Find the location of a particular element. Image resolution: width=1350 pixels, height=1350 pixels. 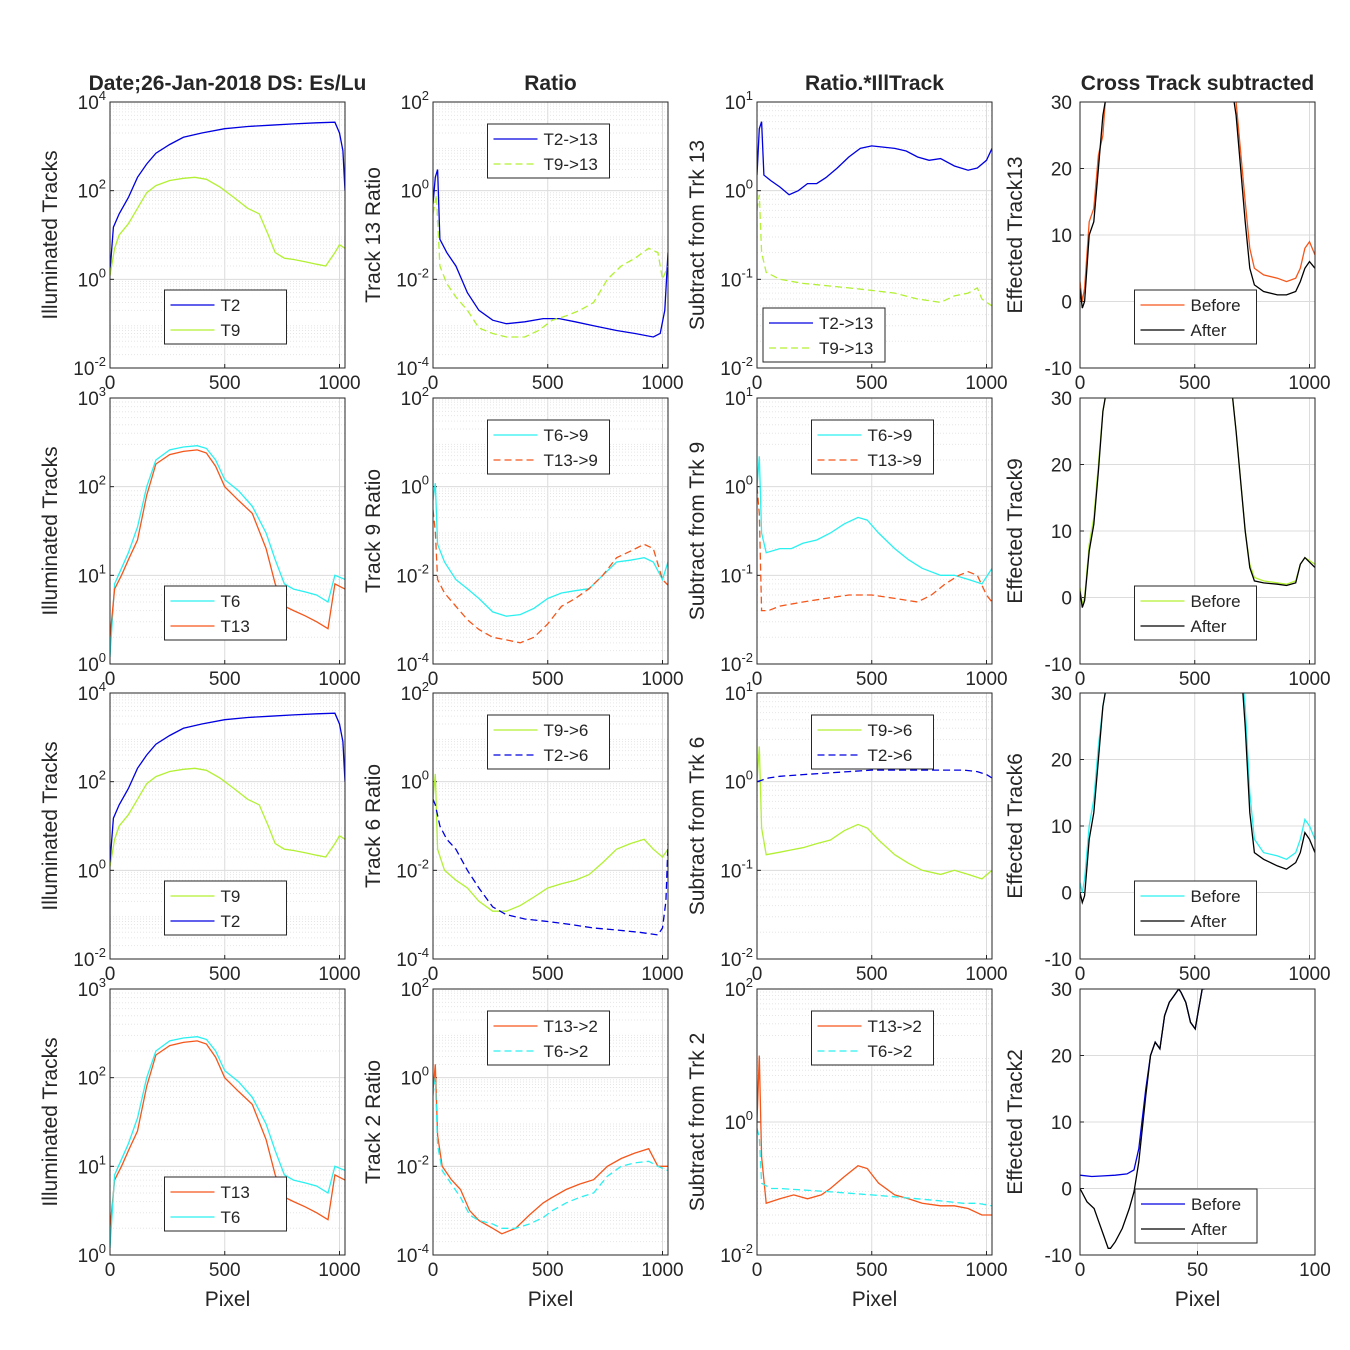

y-axis-label: Effected Track2 is located at coordinates (1015, 1122).